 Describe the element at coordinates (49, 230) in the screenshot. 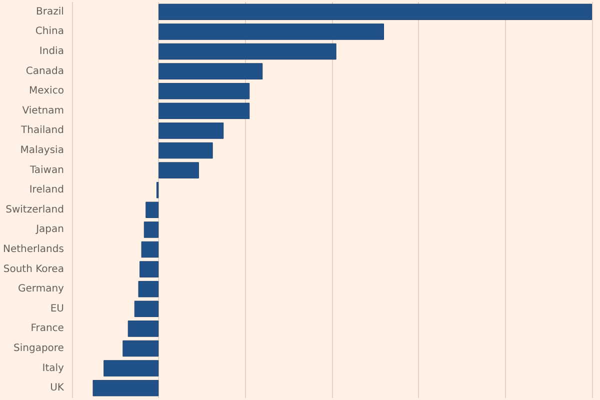

I see `y-tick-label: Japan` at that location.